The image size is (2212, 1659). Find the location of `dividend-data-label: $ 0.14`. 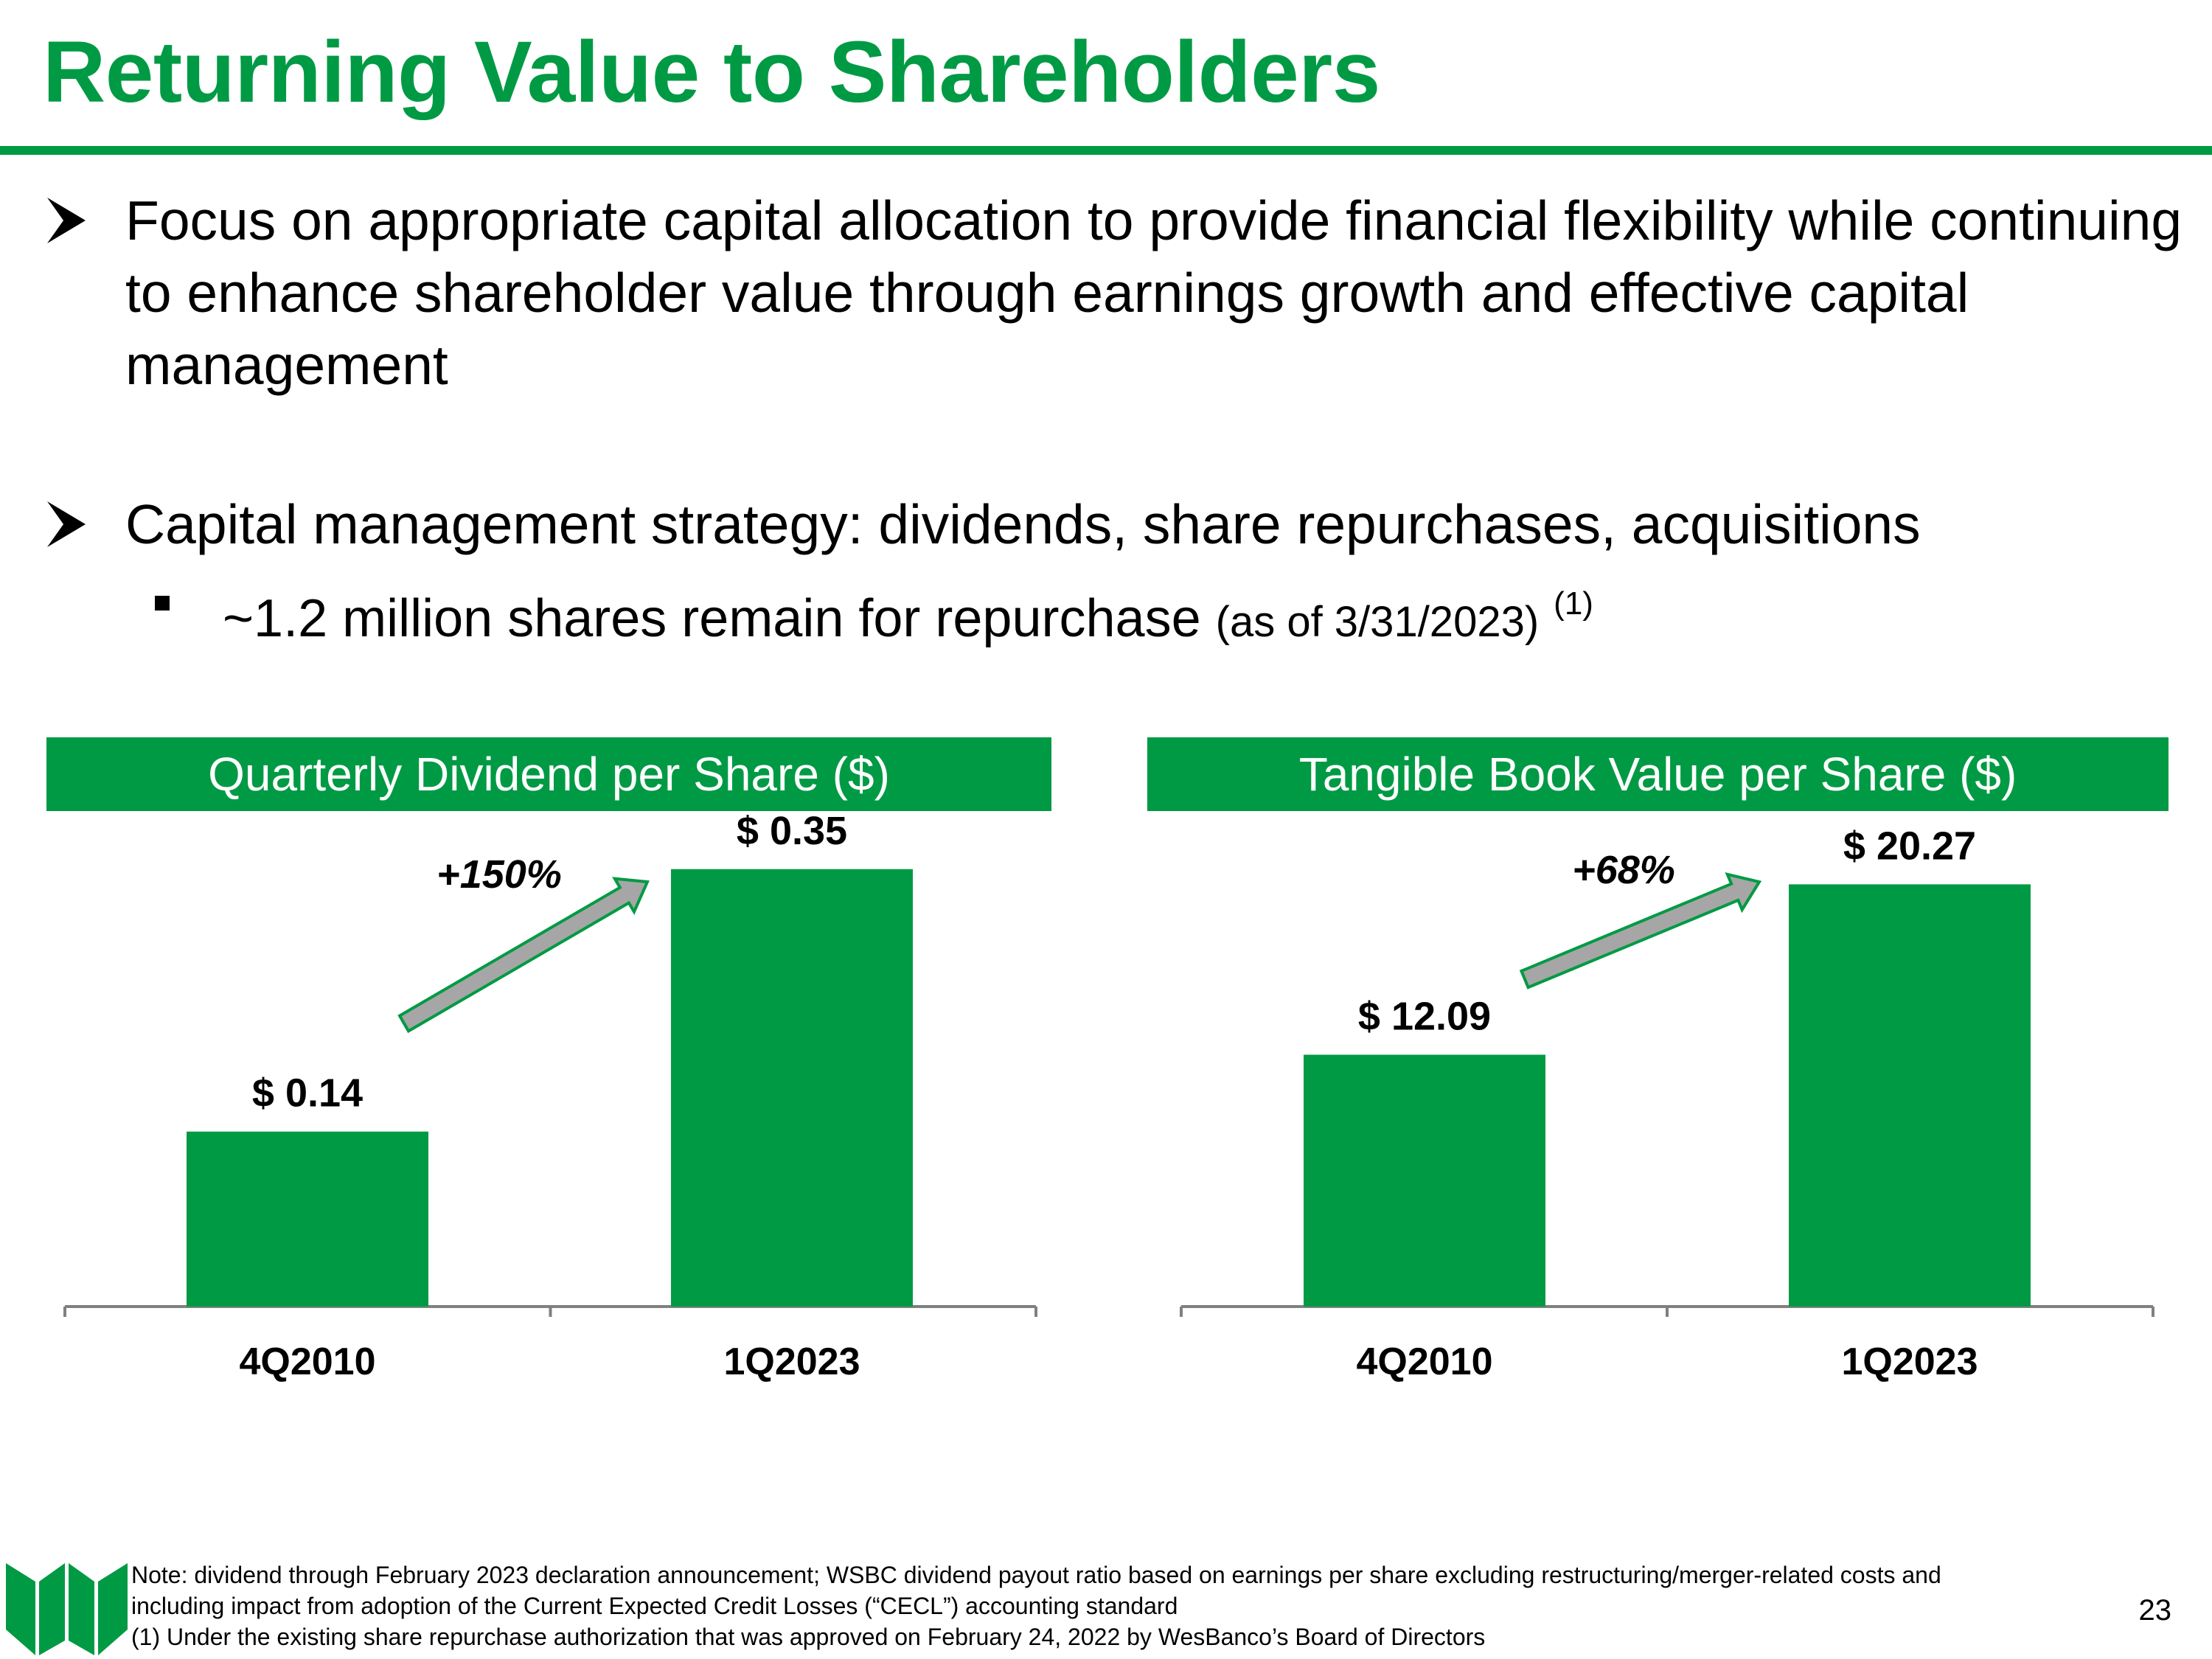

dividend-data-label: $ 0.14 is located at coordinates (307, 1093).